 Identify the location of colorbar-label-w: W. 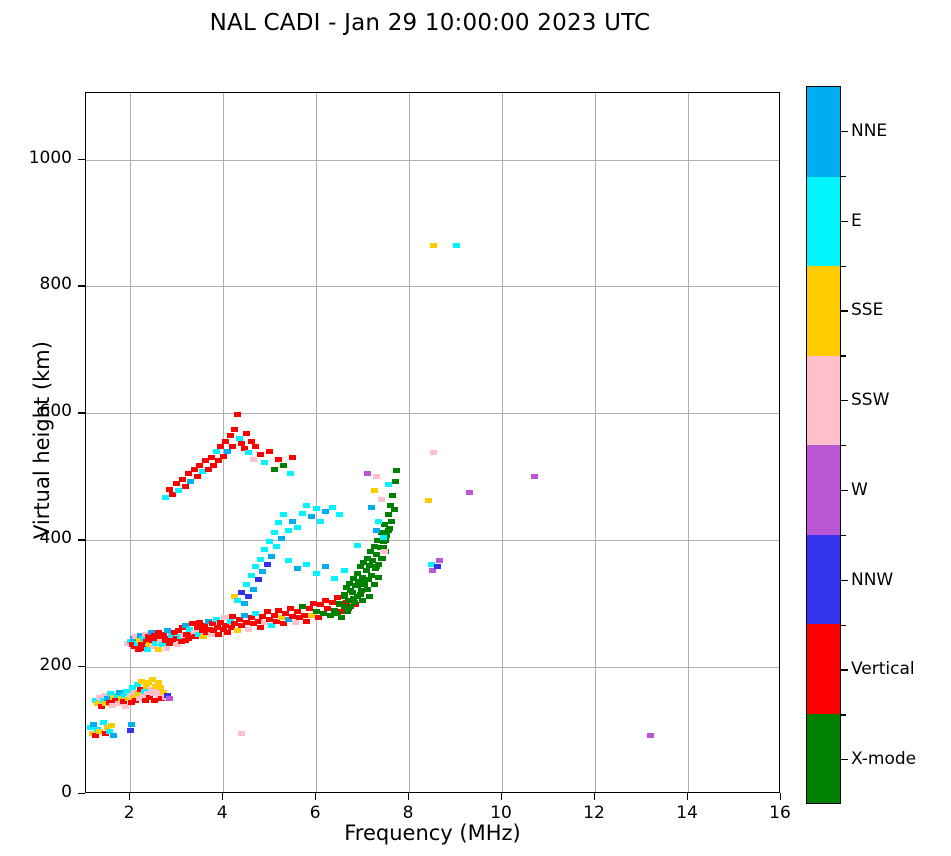
(859, 489).